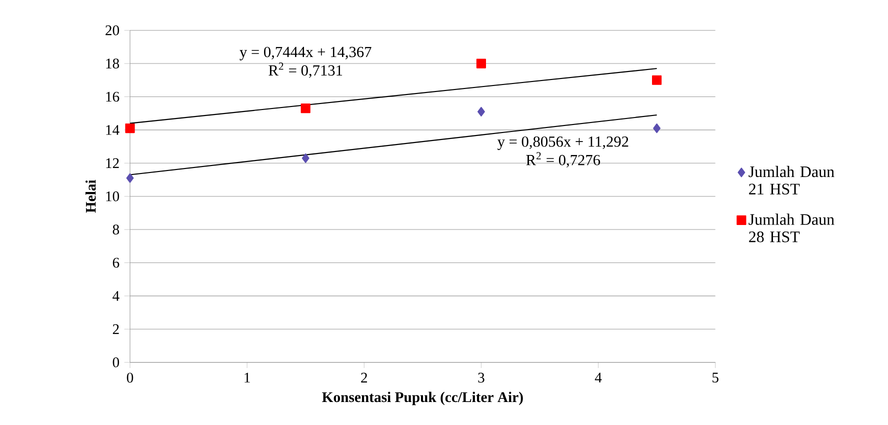 This screenshot has height=425, width=888. What do you see at coordinates (113, 30) in the screenshot?
I see `y-tick-label: 20` at bounding box center [113, 30].